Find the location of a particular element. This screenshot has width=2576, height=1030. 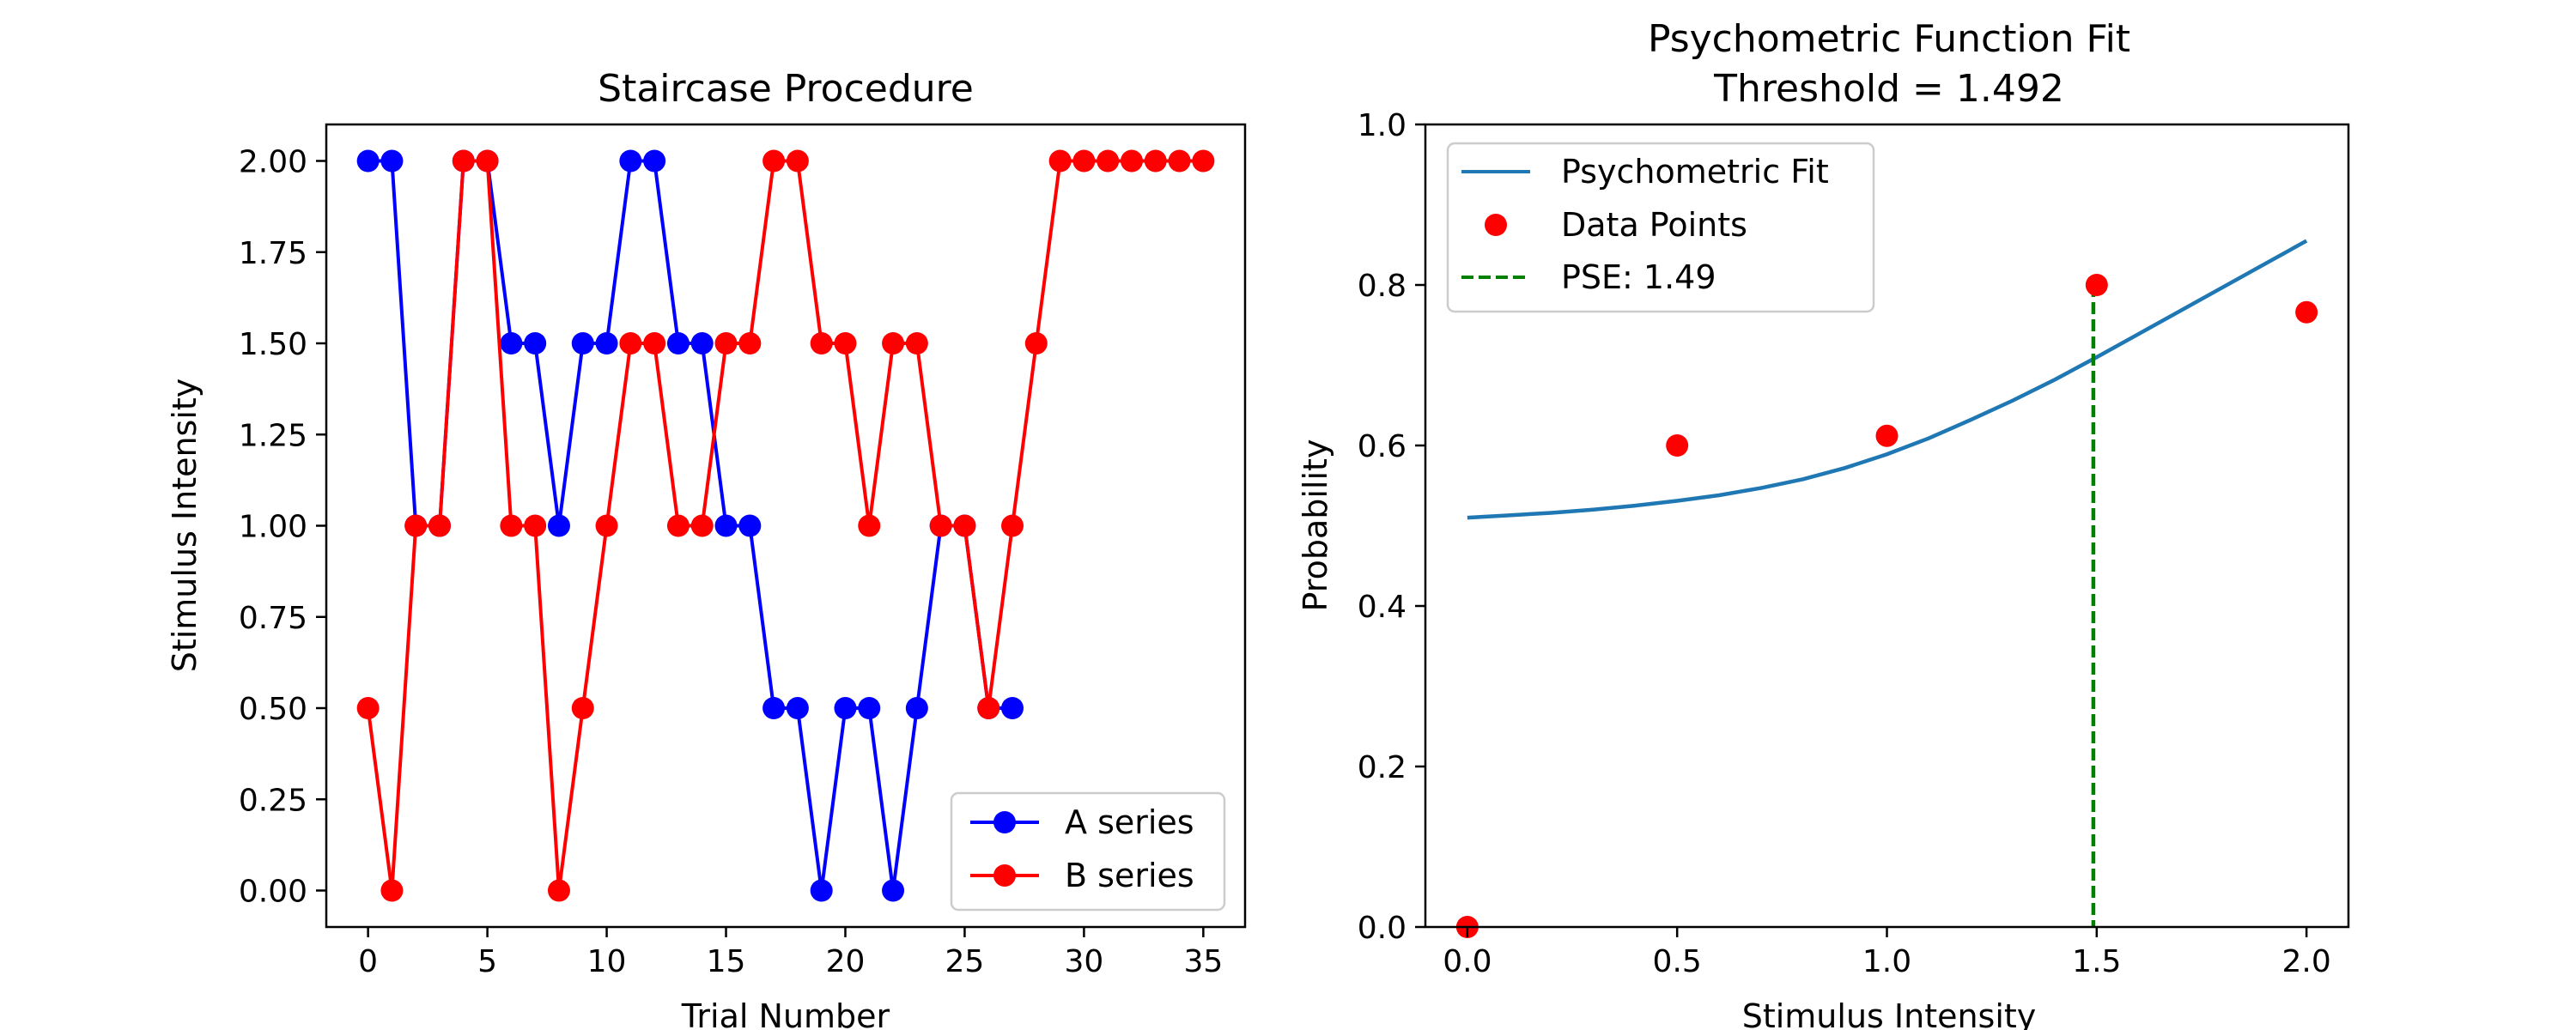

psychometric-chart-subtitle: Threshold = 1.492 is located at coordinates (1888, 89).